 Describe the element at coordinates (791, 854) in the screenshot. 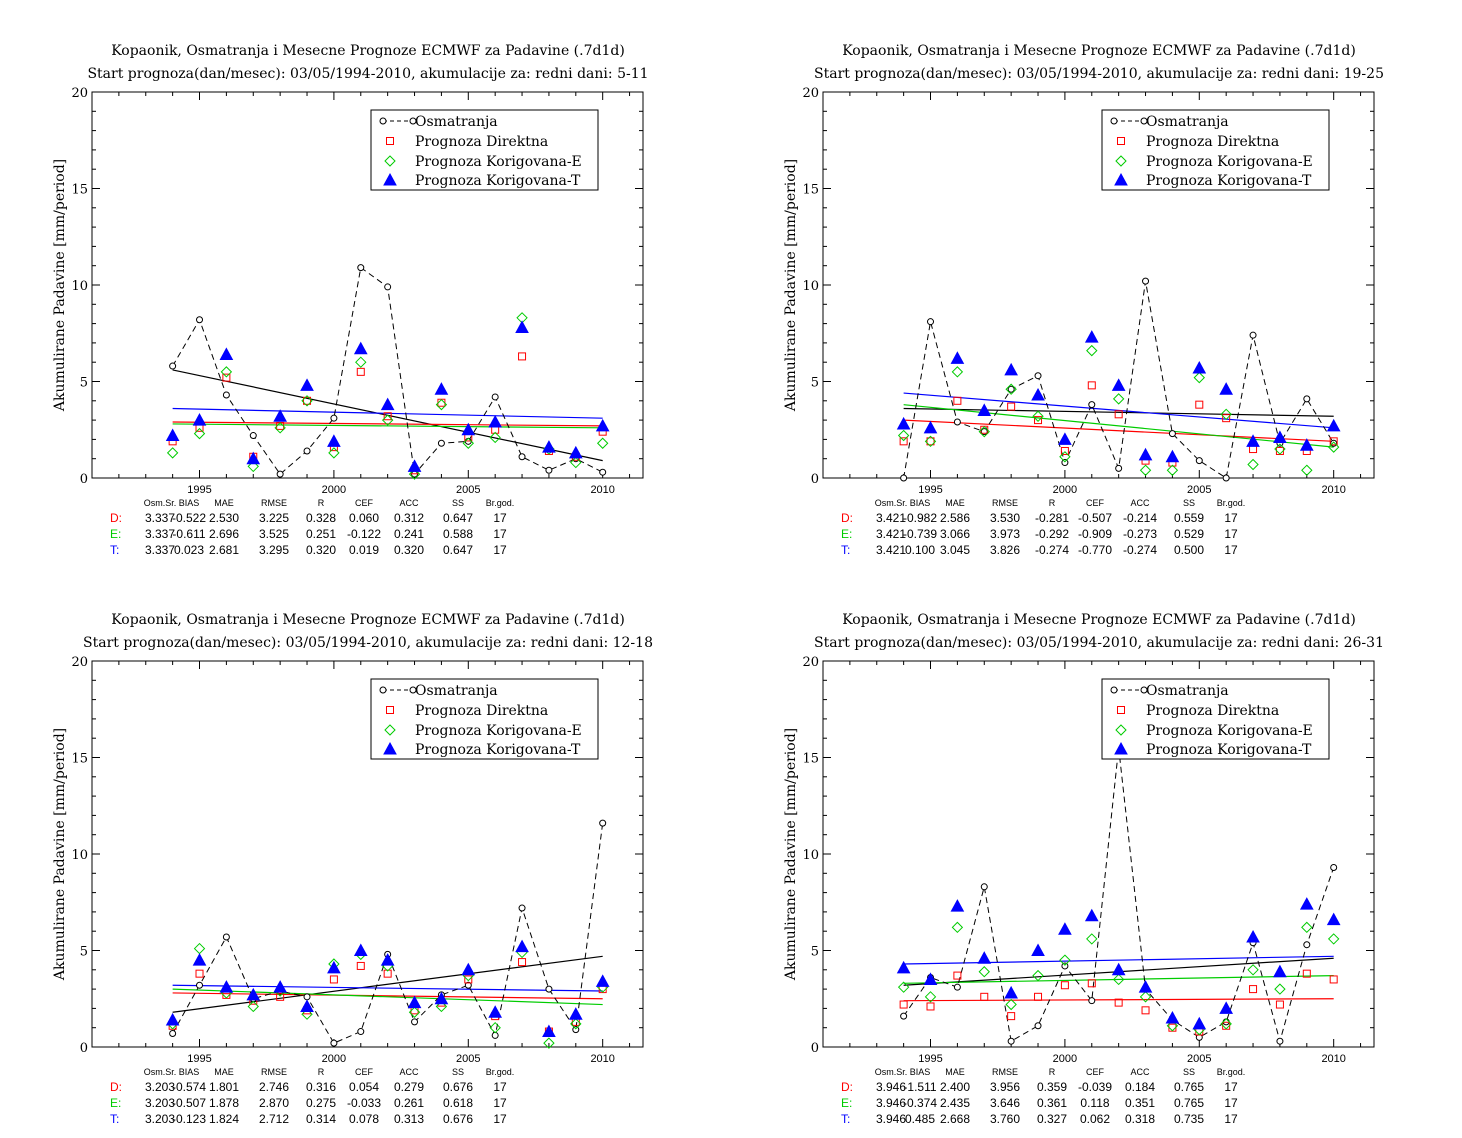

I see `y-axis-label: Akumulirane Padavine [mm/period]` at that location.